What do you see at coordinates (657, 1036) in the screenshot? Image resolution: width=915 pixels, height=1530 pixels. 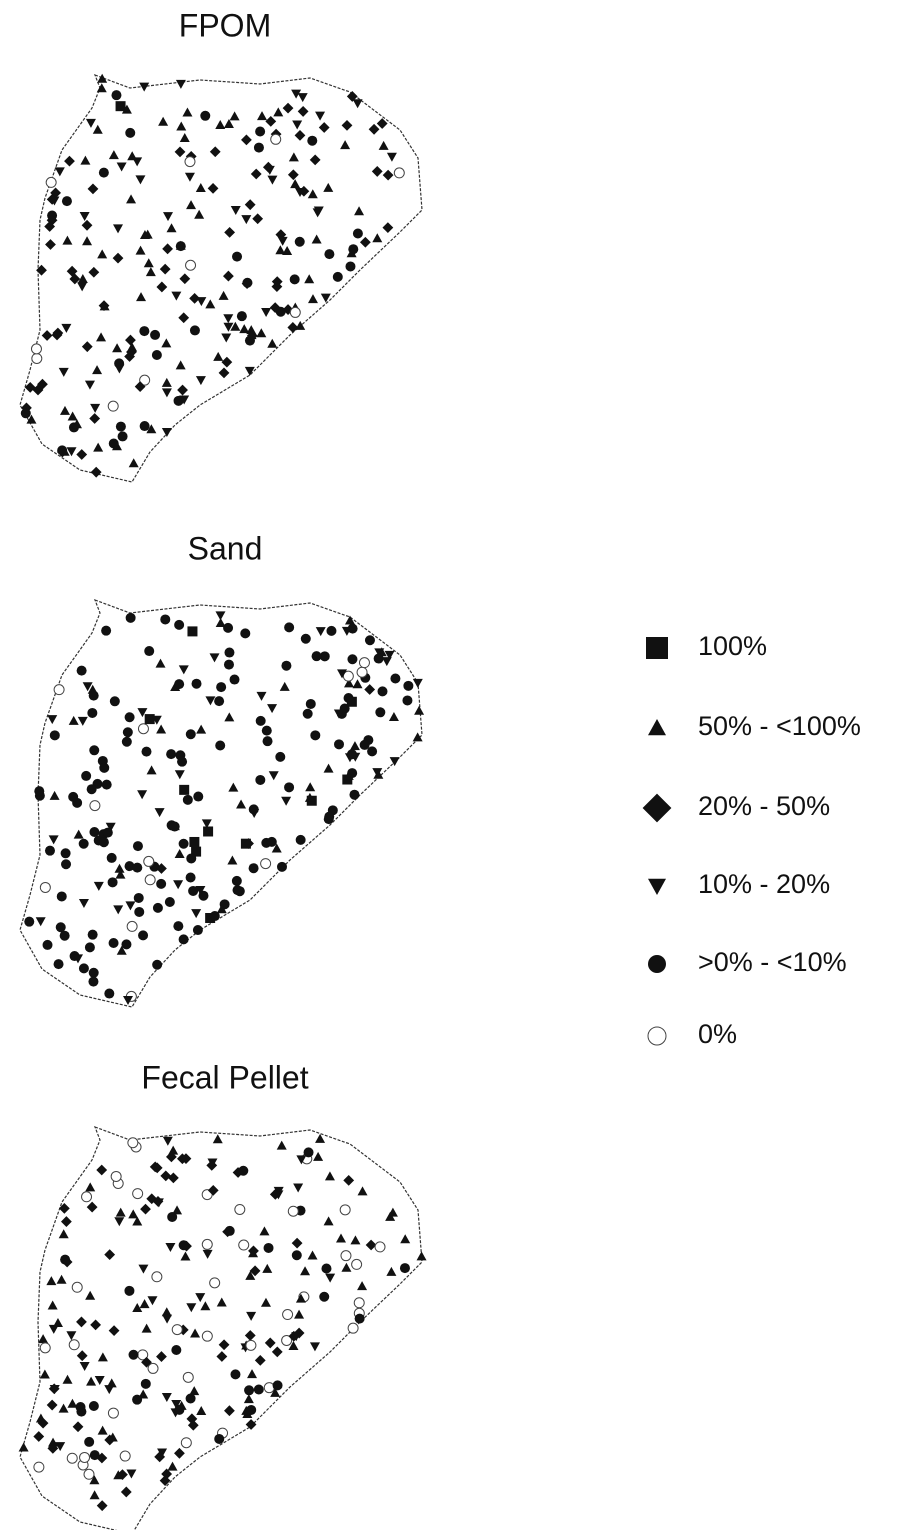 I see `legend-symbol` at bounding box center [657, 1036].